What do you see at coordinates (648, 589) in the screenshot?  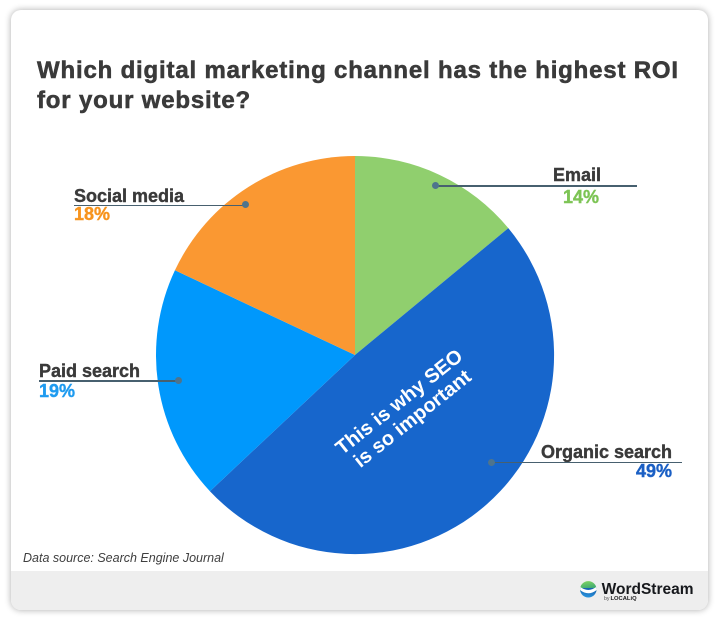 I see `svg-text: WordStream` at bounding box center [648, 589].